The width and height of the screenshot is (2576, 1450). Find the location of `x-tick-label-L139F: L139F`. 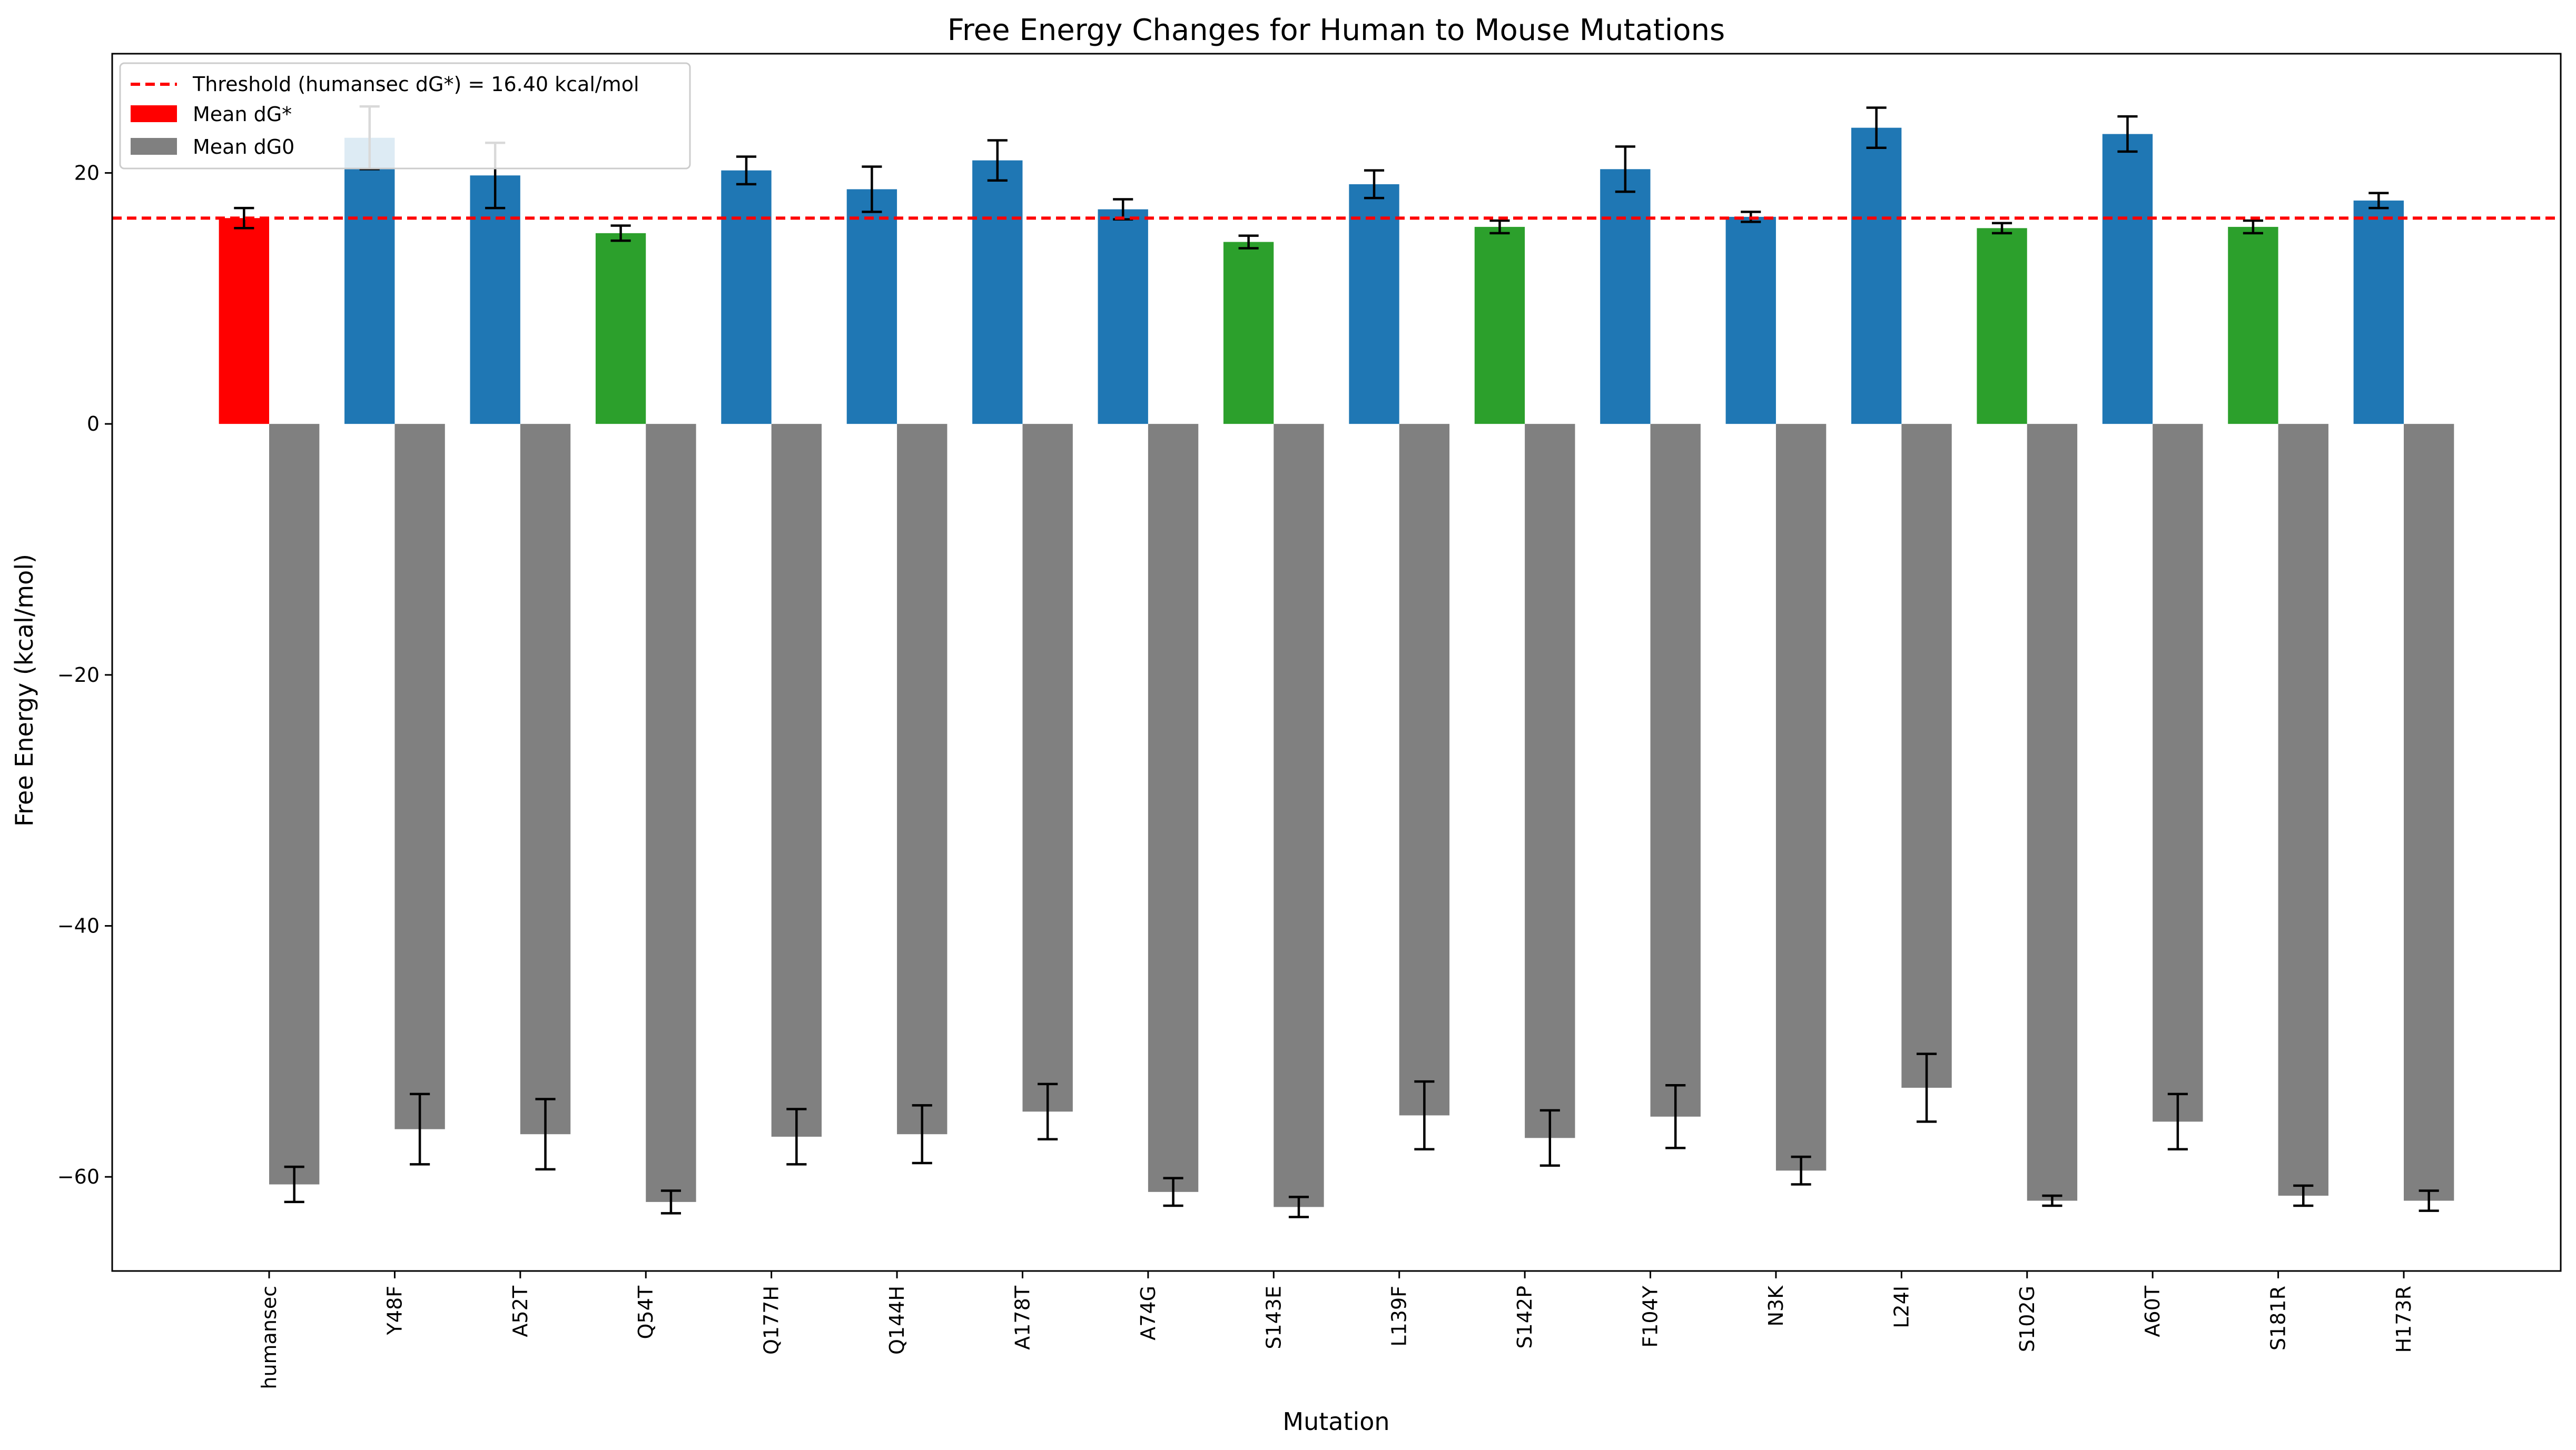

x-tick-label-L139F: L139F is located at coordinates (1399, 1316).